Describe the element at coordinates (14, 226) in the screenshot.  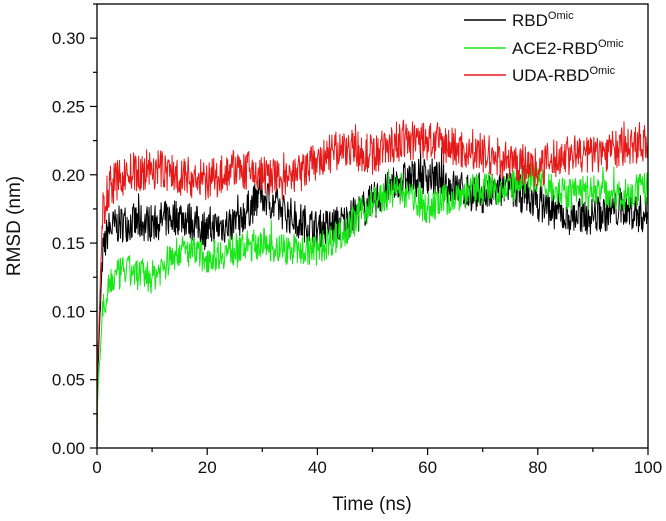
I see `y-axis-title: RMSD (nm)` at that location.